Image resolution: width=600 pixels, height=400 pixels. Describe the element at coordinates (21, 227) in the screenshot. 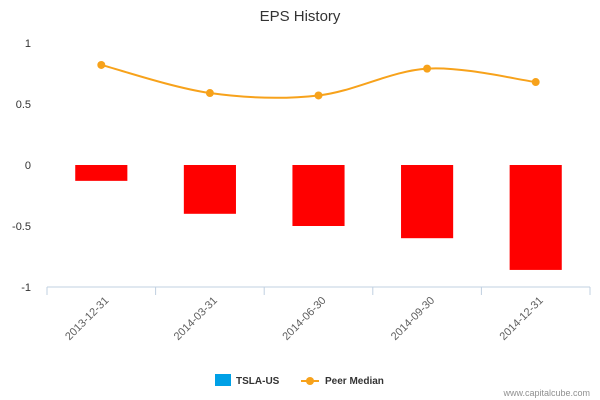

I see `y-tick-label: -0.5` at that location.